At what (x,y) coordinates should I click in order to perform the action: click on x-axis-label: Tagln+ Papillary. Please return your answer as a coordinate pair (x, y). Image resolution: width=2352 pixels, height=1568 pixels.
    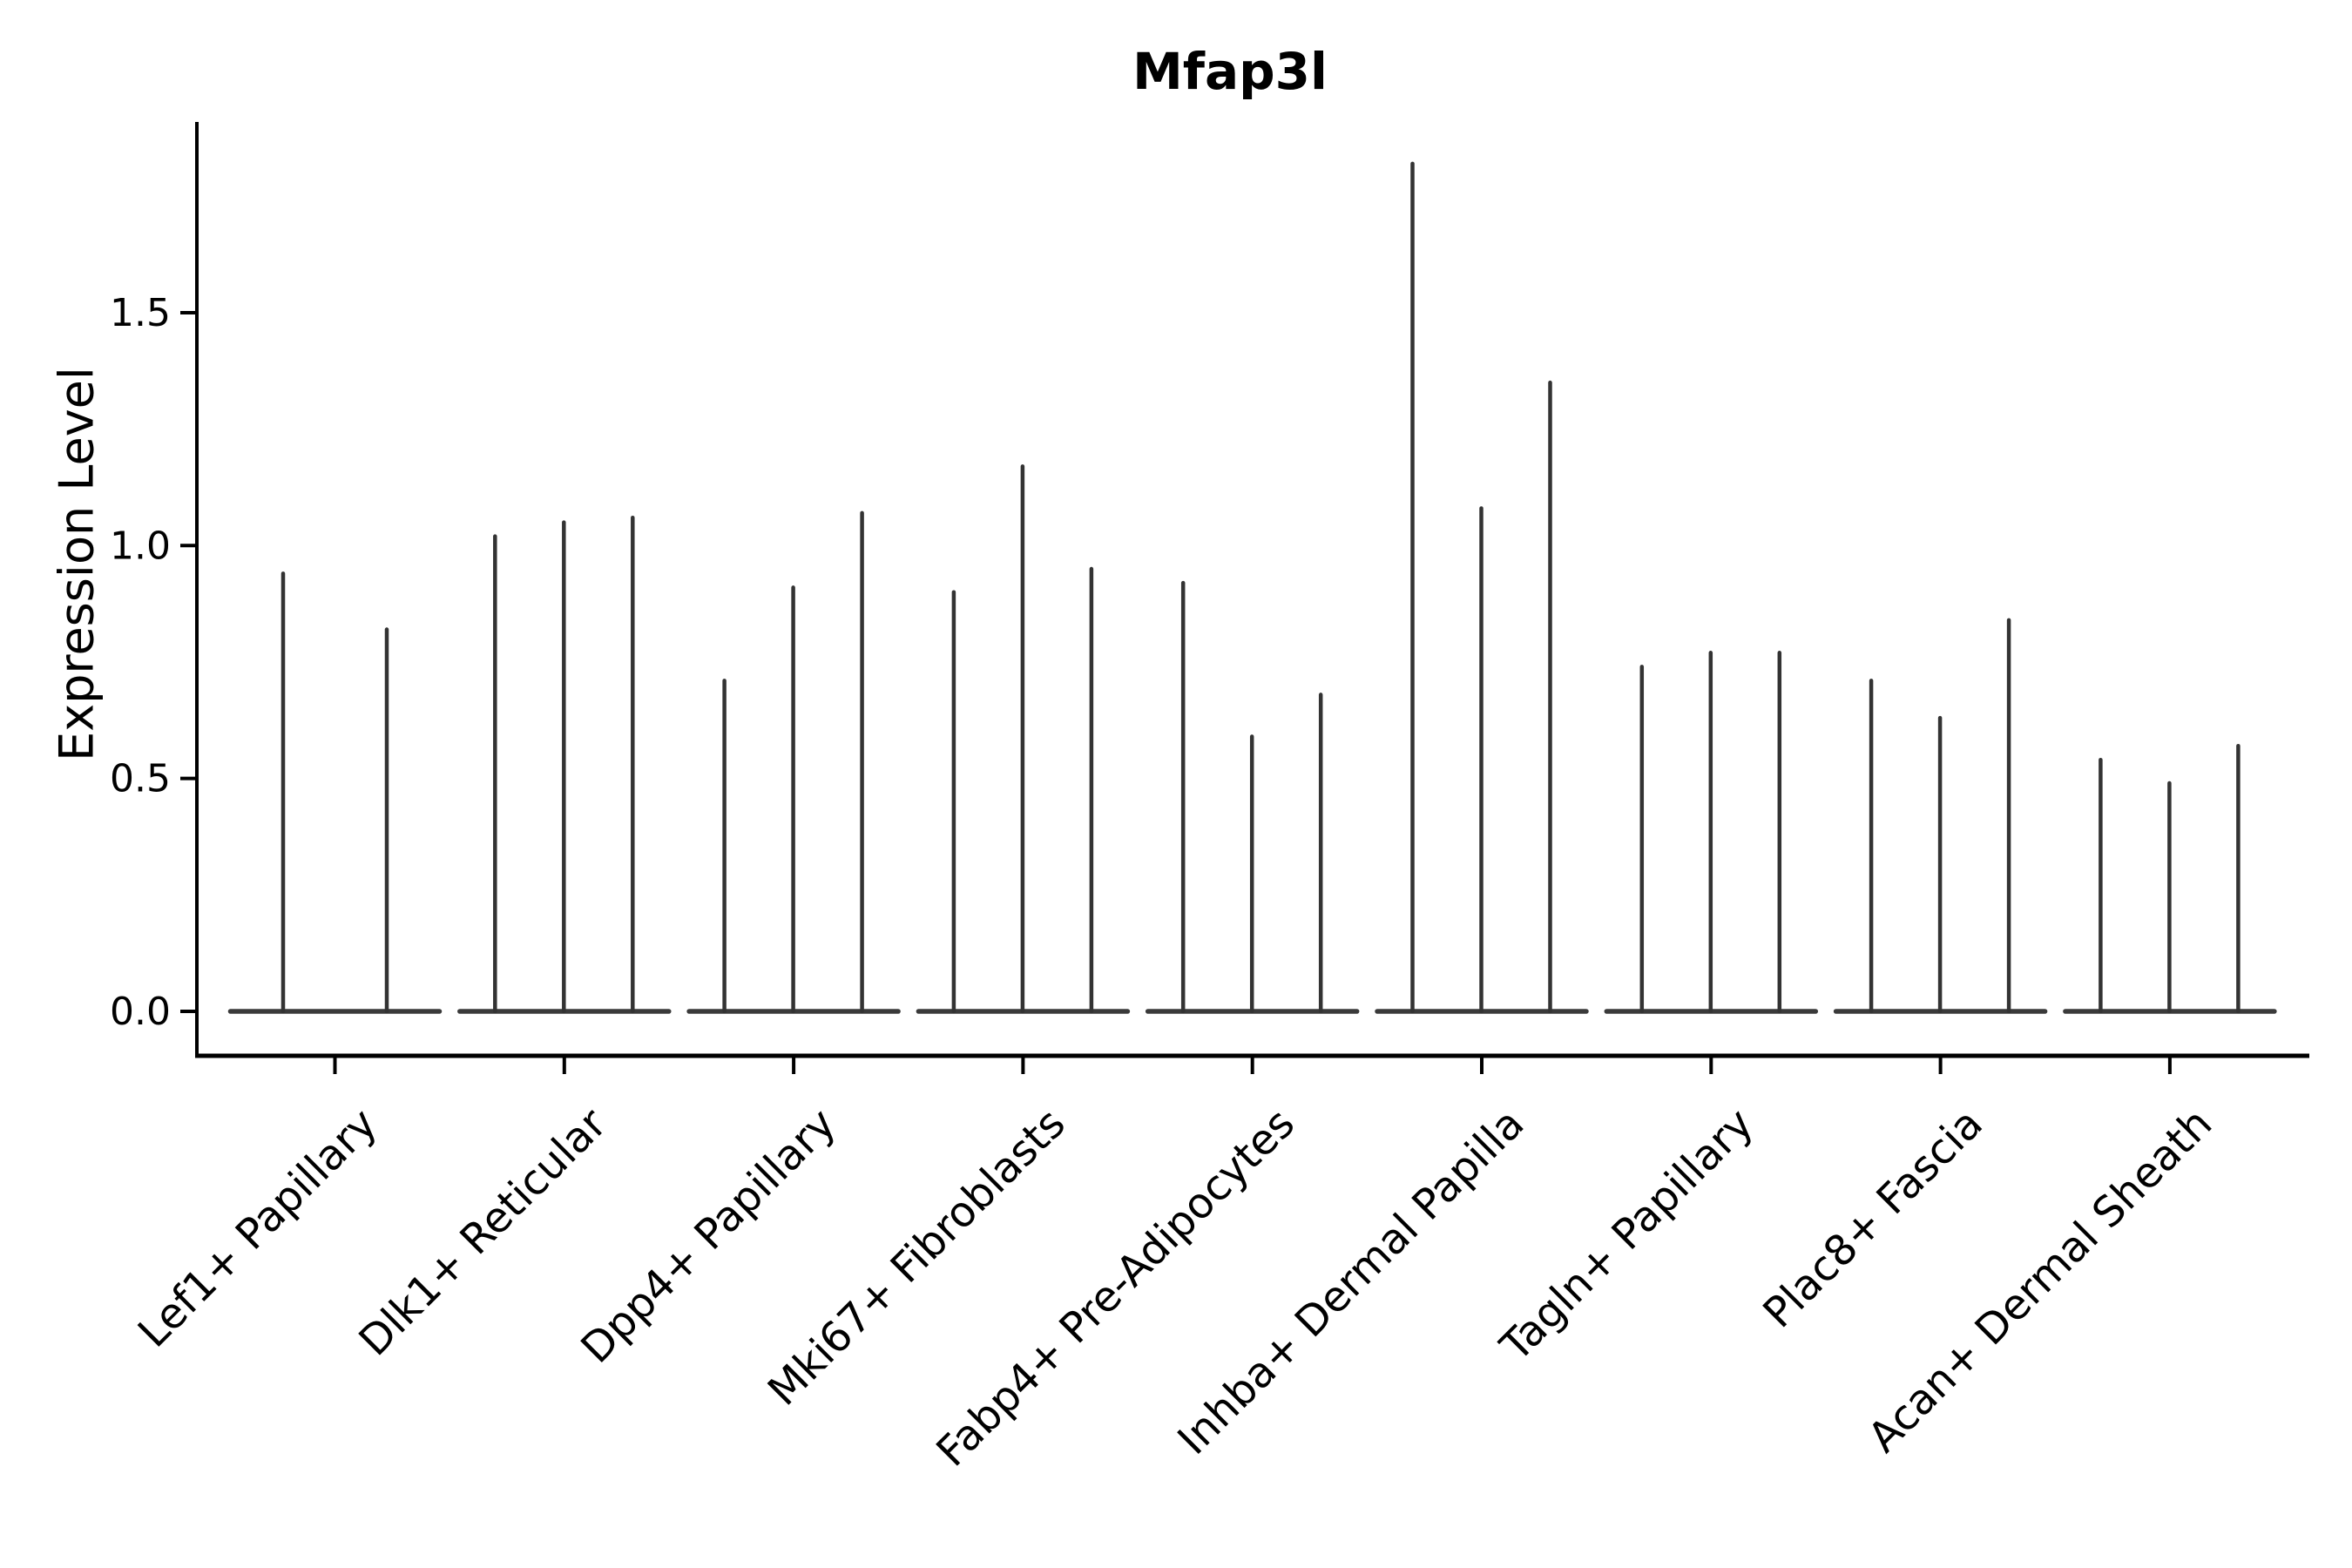
    Looking at the image, I should click on (1626, 1235).